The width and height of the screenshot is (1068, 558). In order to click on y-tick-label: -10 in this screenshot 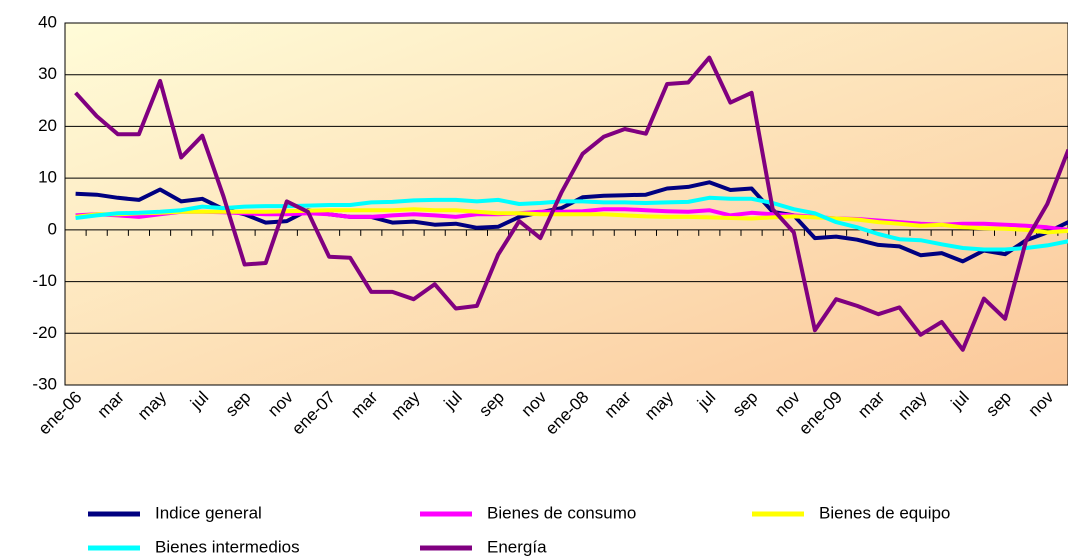, I will do `click(44, 280)`.